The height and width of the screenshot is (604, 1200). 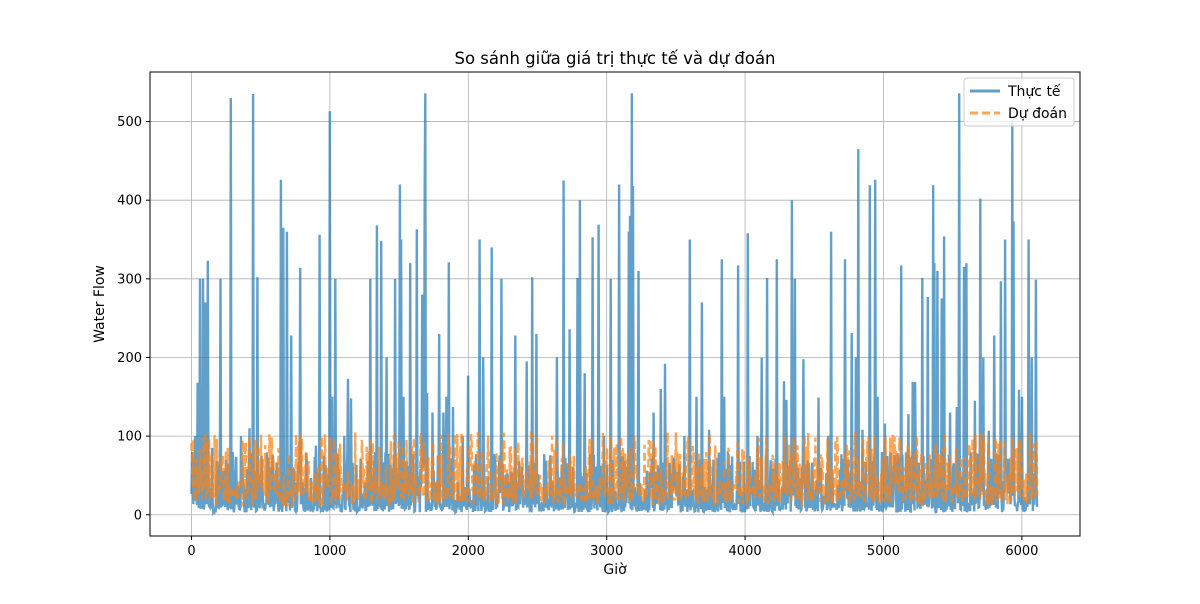 What do you see at coordinates (129, 358) in the screenshot?
I see `y-tick-label: 200` at bounding box center [129, 358].